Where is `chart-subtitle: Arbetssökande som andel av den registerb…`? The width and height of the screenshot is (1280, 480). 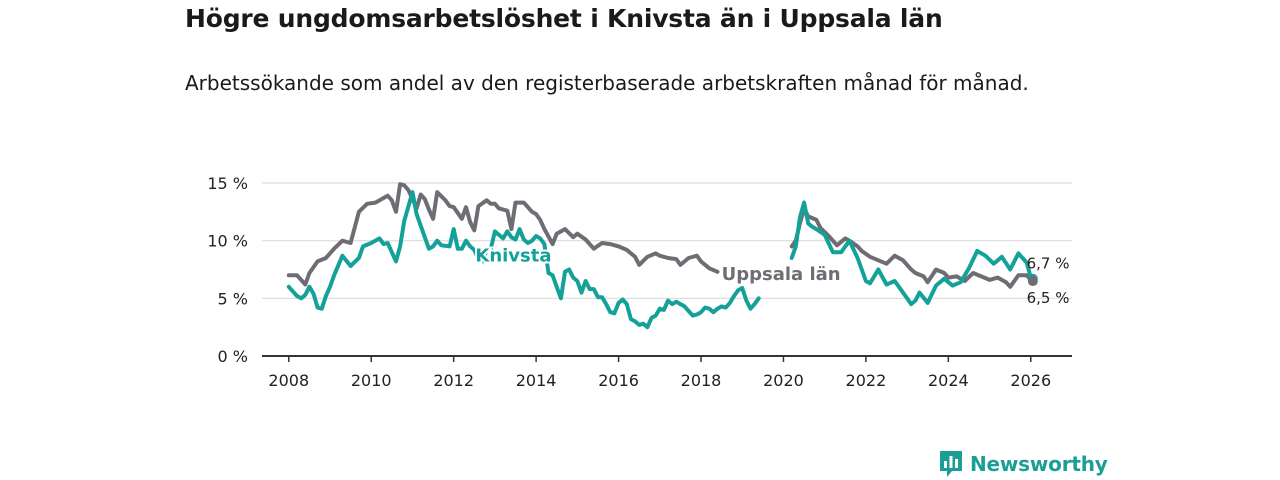
chart-subtitle: Arbetssökande som andel av den registerb… is located at coordinates (607, 83).